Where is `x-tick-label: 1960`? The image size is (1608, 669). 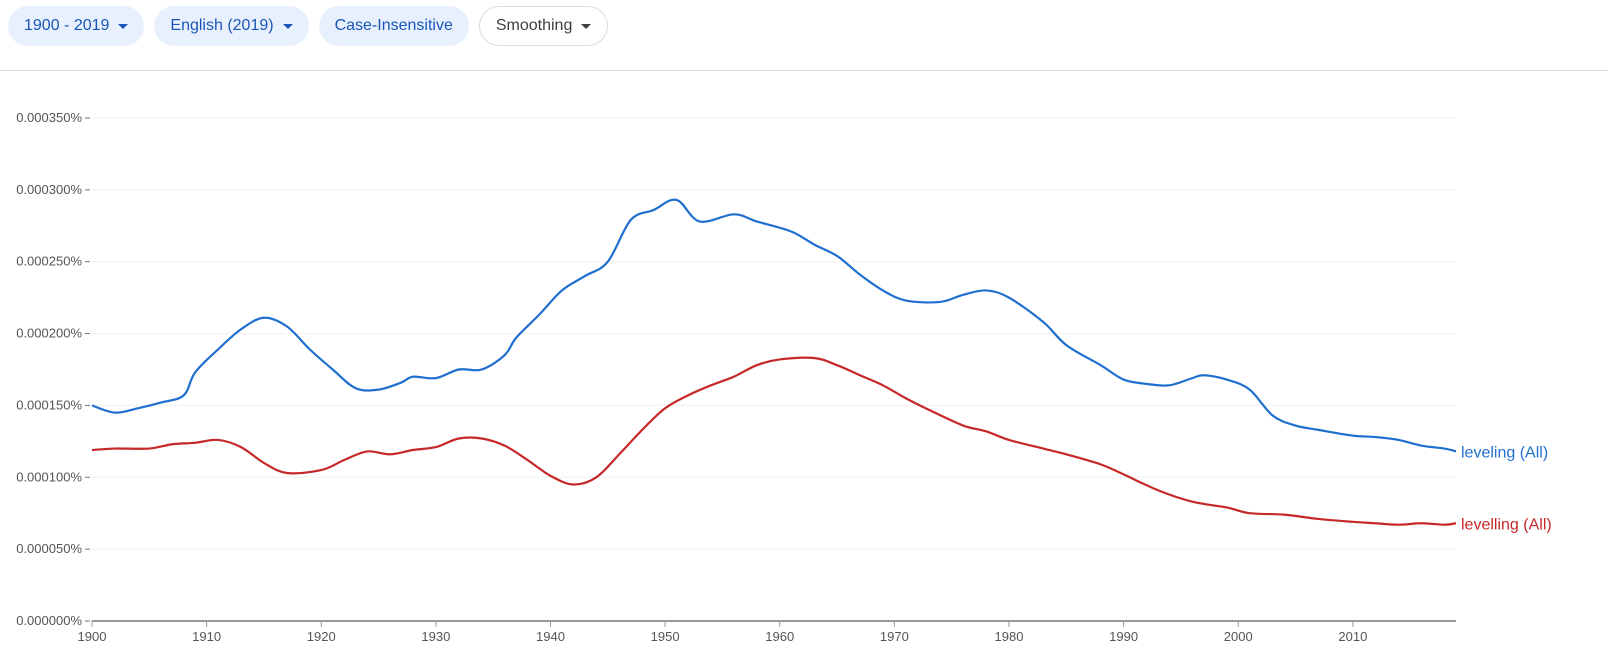
x-tick-label: 1960 is located at coordinates (779, 636).